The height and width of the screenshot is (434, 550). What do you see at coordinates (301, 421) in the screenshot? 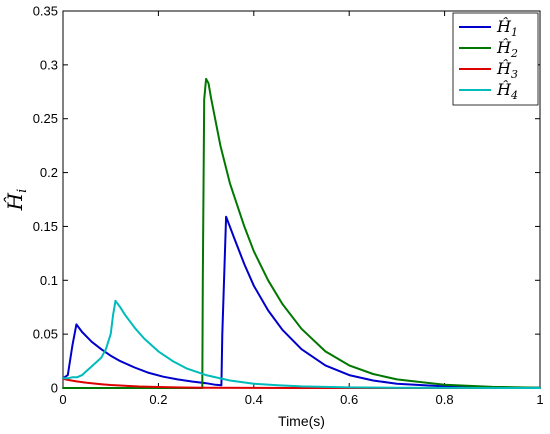
I see `x-axis-label: Time(s)` at bounding box center [301, 421].